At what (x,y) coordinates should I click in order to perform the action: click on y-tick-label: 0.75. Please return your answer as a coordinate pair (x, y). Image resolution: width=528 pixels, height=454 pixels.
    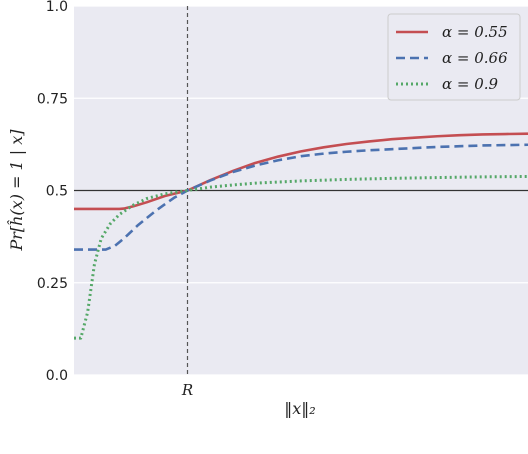
    Looking at the image, I should click on (52, 99).